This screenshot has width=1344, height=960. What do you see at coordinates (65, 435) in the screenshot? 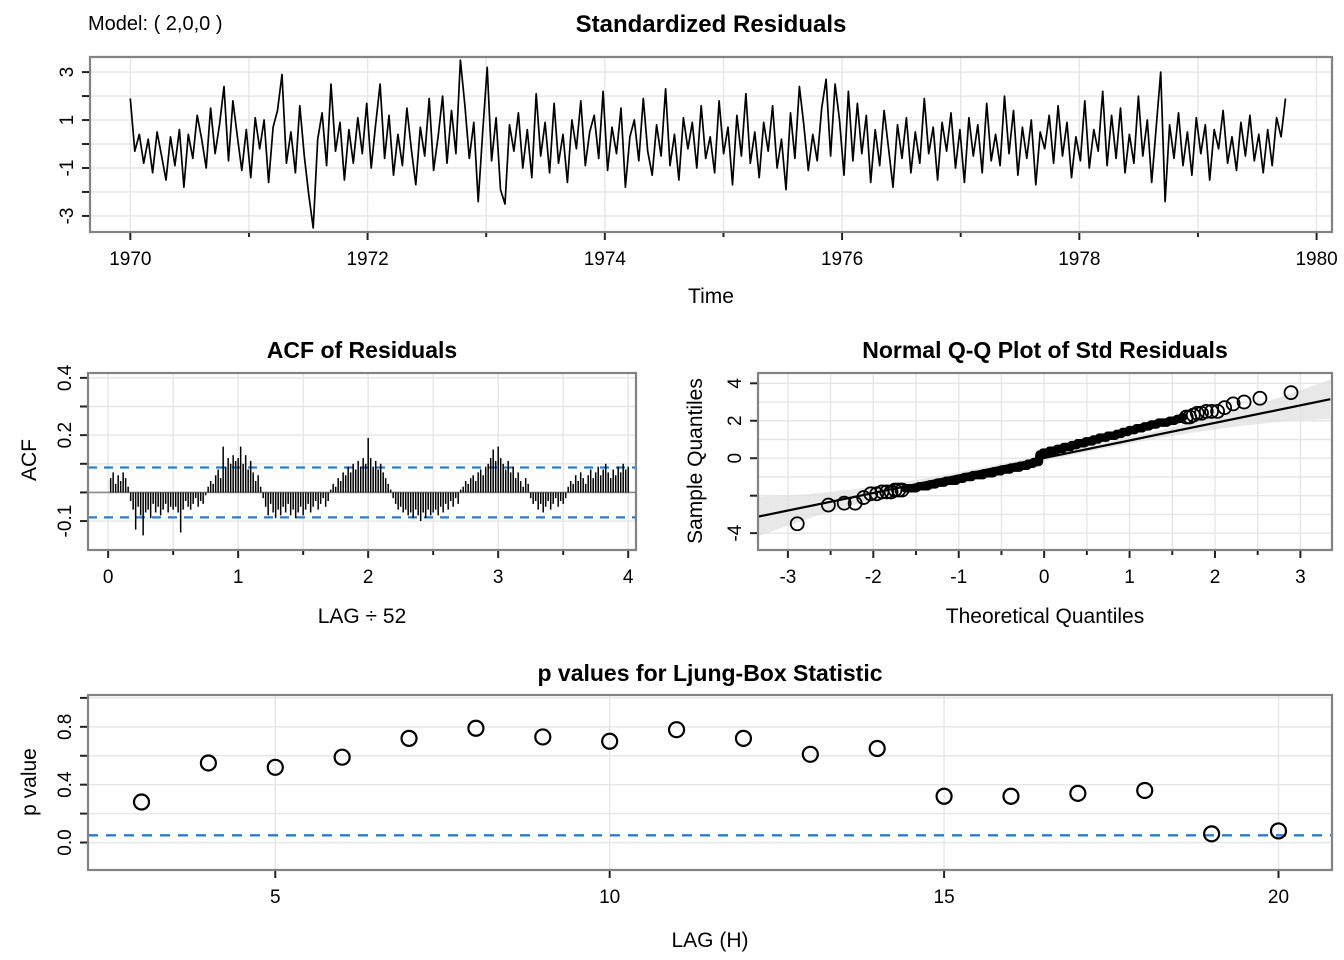
I see `y-tick-label: 0.2` at bounding box center [65, 435].